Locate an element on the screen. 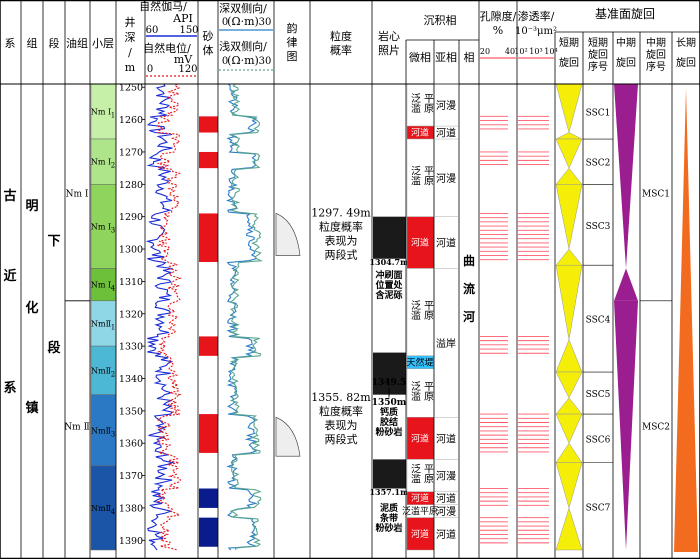 The height and width of the screenshot is (559, 700). header-zu: 组 is located at coordinates (32, 43).